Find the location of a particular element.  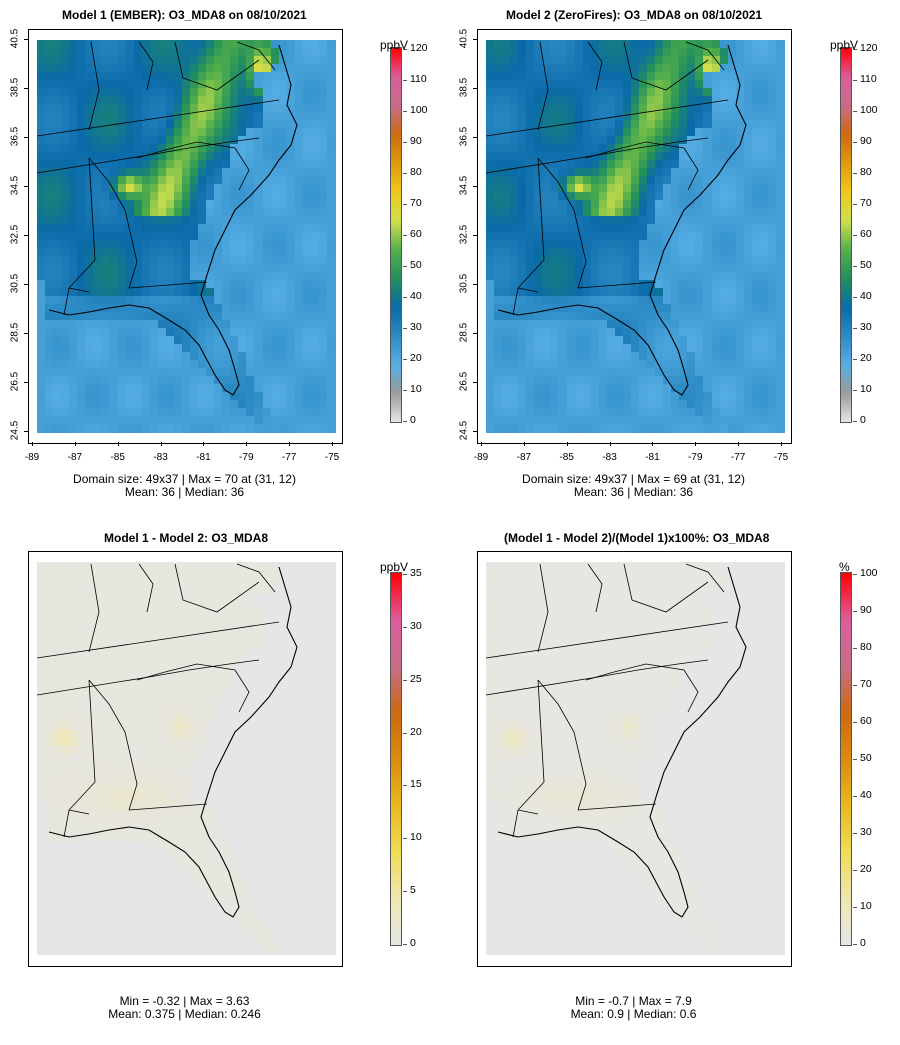

panel-title: Model 1 (EMBER): O3_MDA8 on 08/10/2021 is located at coordinates (184, 15).